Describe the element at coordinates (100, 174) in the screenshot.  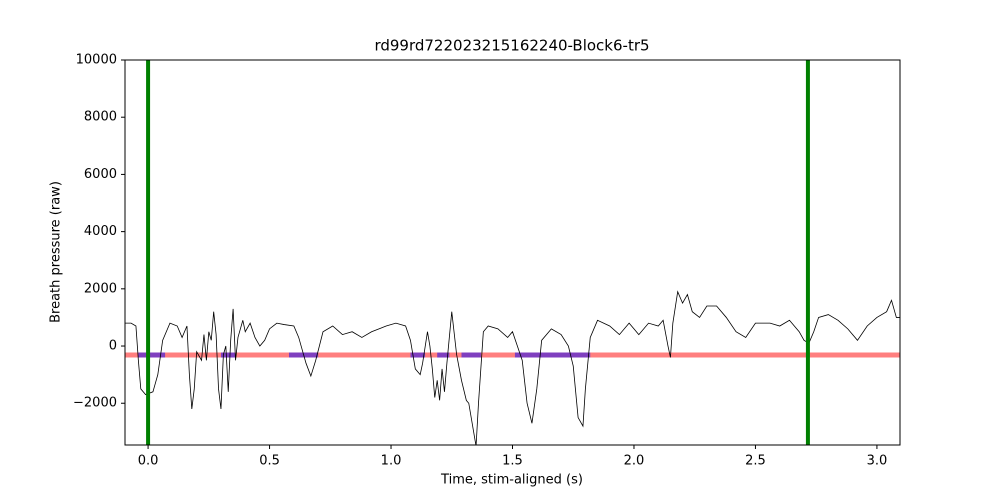
I see `y-tick-label: 6000` at that location.